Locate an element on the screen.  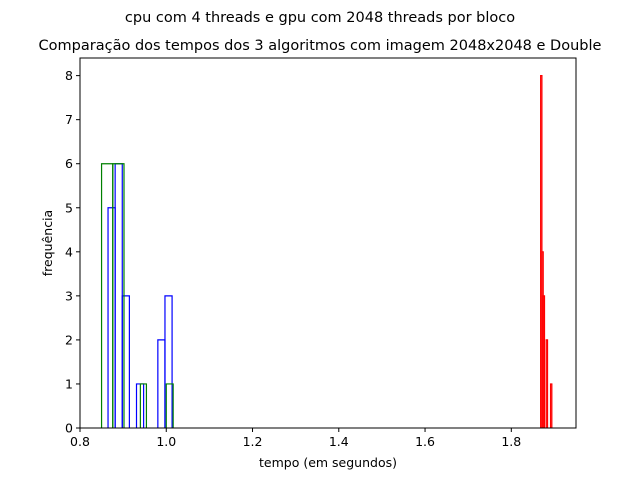
y-tick-label: 7 is located at coordinates (69, 119).